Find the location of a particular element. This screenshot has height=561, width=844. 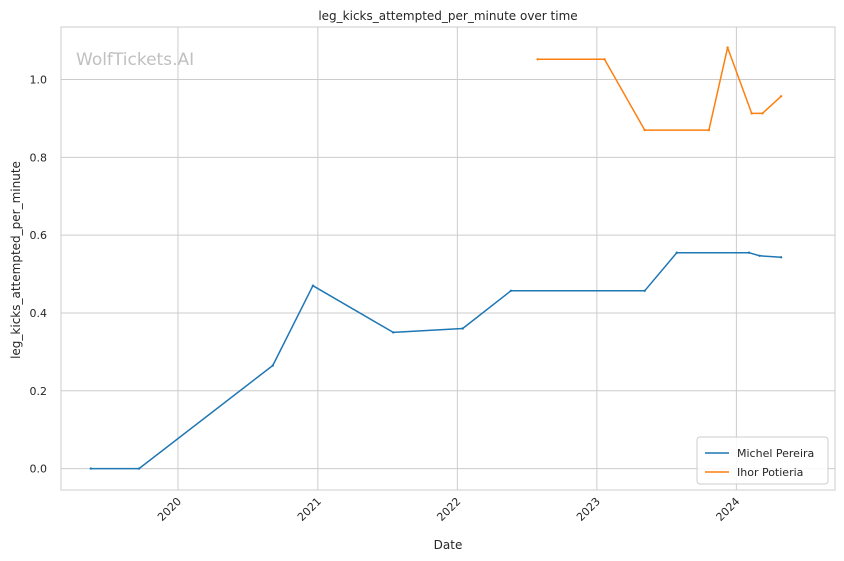

legend-box is located at coordinates (762, 460).